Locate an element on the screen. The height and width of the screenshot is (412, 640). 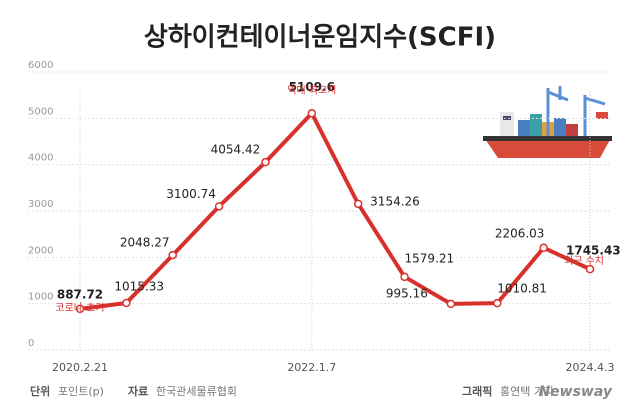
data-label: 2048.27 is located at coordinates (145, 243).